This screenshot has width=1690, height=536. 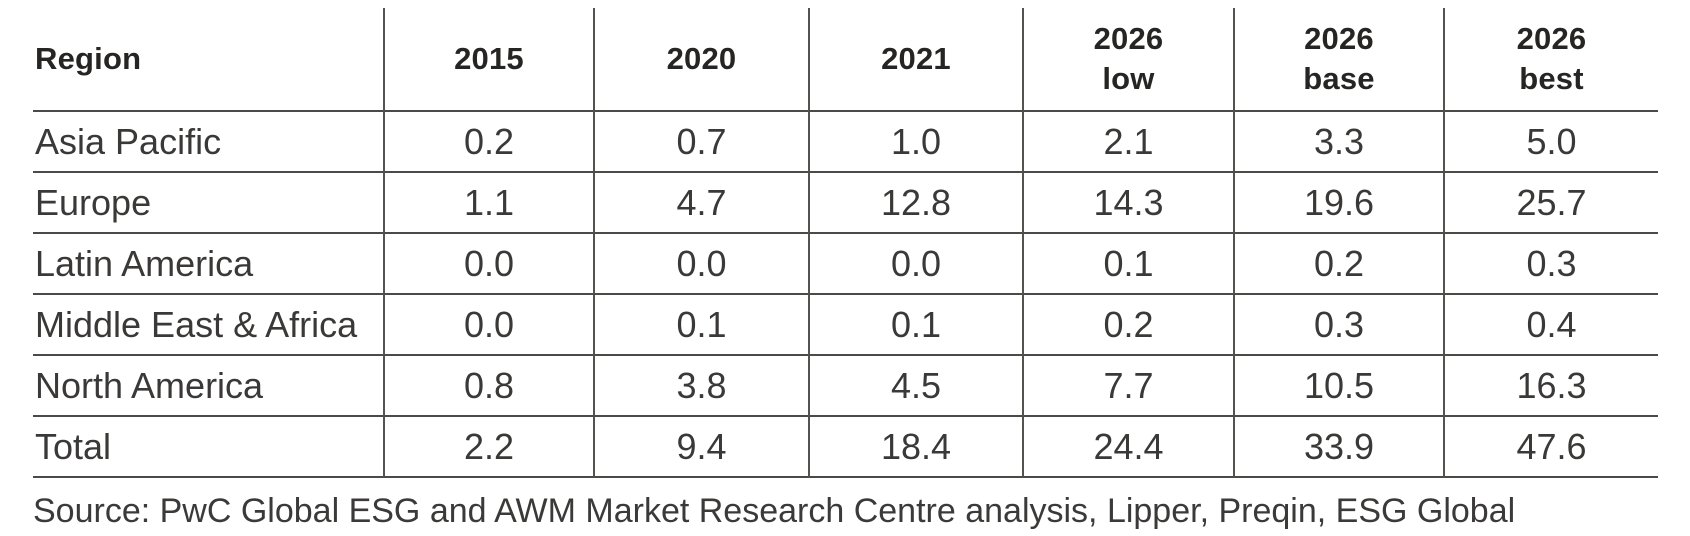 What do you see at coordinates (700, 386) in the screenshot?
I see `table-cell: 3.8` at bounding box center [700, 386].